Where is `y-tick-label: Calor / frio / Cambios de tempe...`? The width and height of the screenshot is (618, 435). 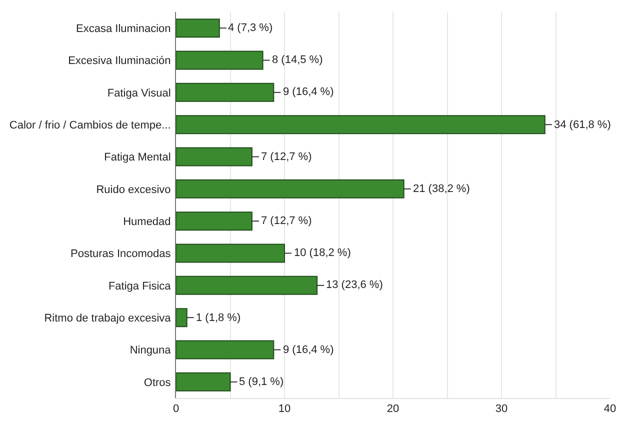 y-tick-label: Calor / frio / Cambios de tempe... is located at coordinates (90, 125).